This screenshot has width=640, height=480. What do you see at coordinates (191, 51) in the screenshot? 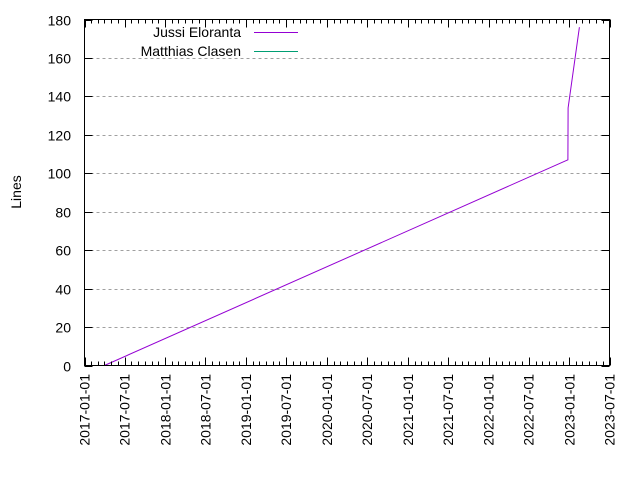
I see `legend-label: Matthias Clasen` at bounding box center [191, 51].